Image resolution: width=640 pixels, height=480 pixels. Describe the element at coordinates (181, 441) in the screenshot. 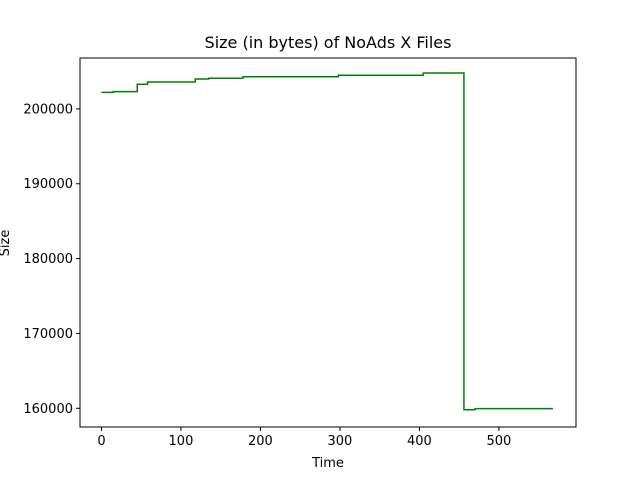

I see `x-tick-label: 100` at that location.